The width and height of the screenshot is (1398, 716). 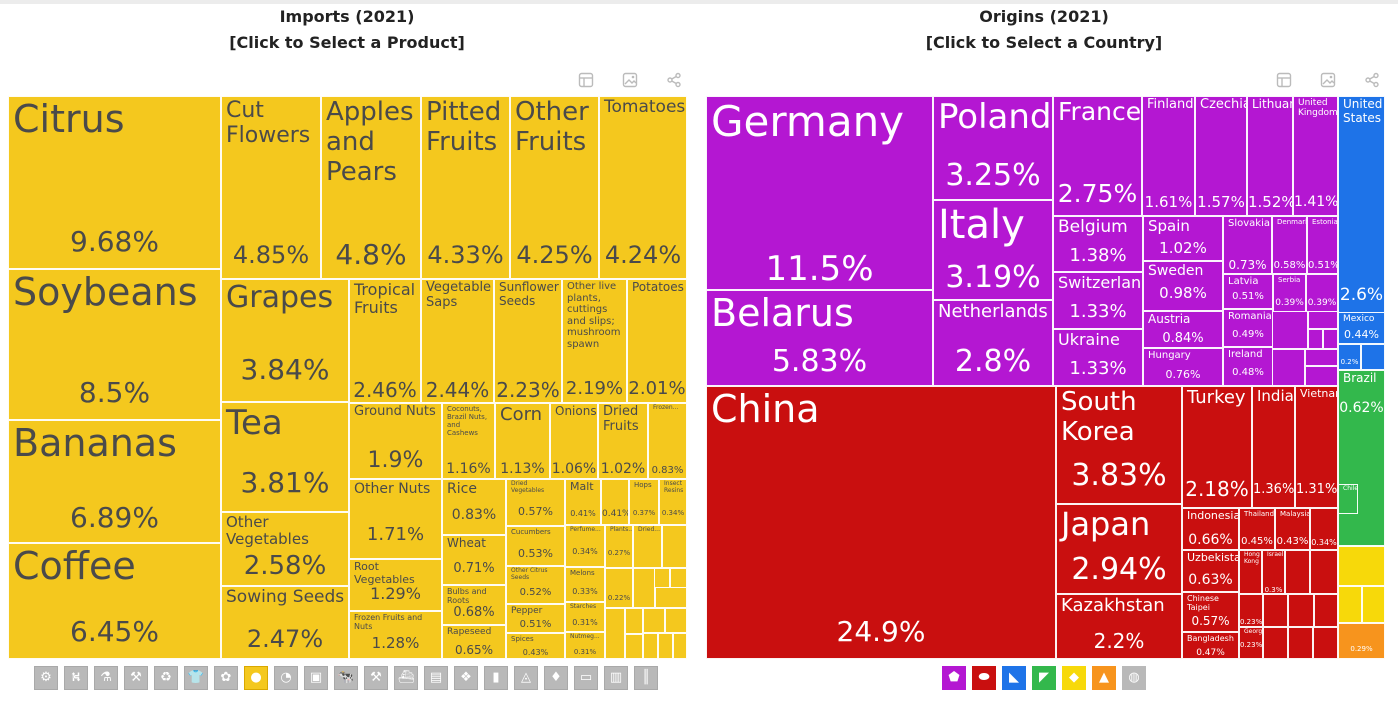 I want to click on treemap-cell: Dried Vegetables 0.57%, so click(x=535, y=502).